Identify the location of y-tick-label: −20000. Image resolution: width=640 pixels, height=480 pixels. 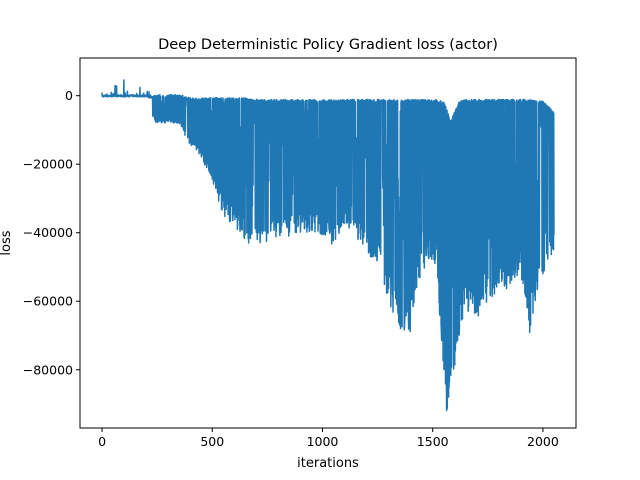
(48, 164).